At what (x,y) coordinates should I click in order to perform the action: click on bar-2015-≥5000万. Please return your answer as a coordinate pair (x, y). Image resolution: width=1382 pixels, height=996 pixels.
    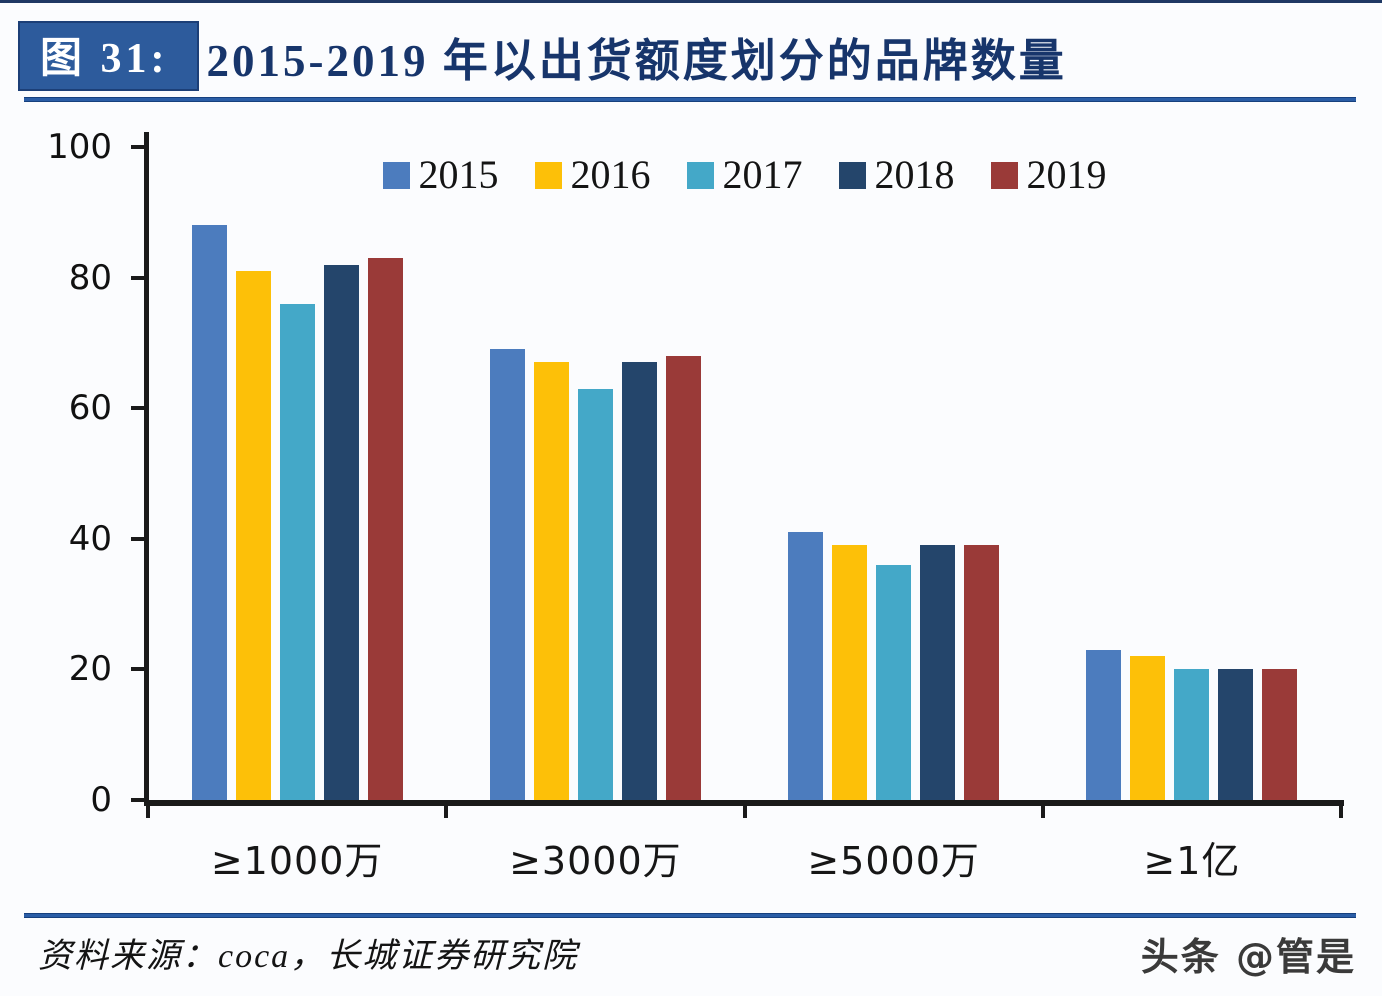
    Looking at the image, I should click on (806, 666).